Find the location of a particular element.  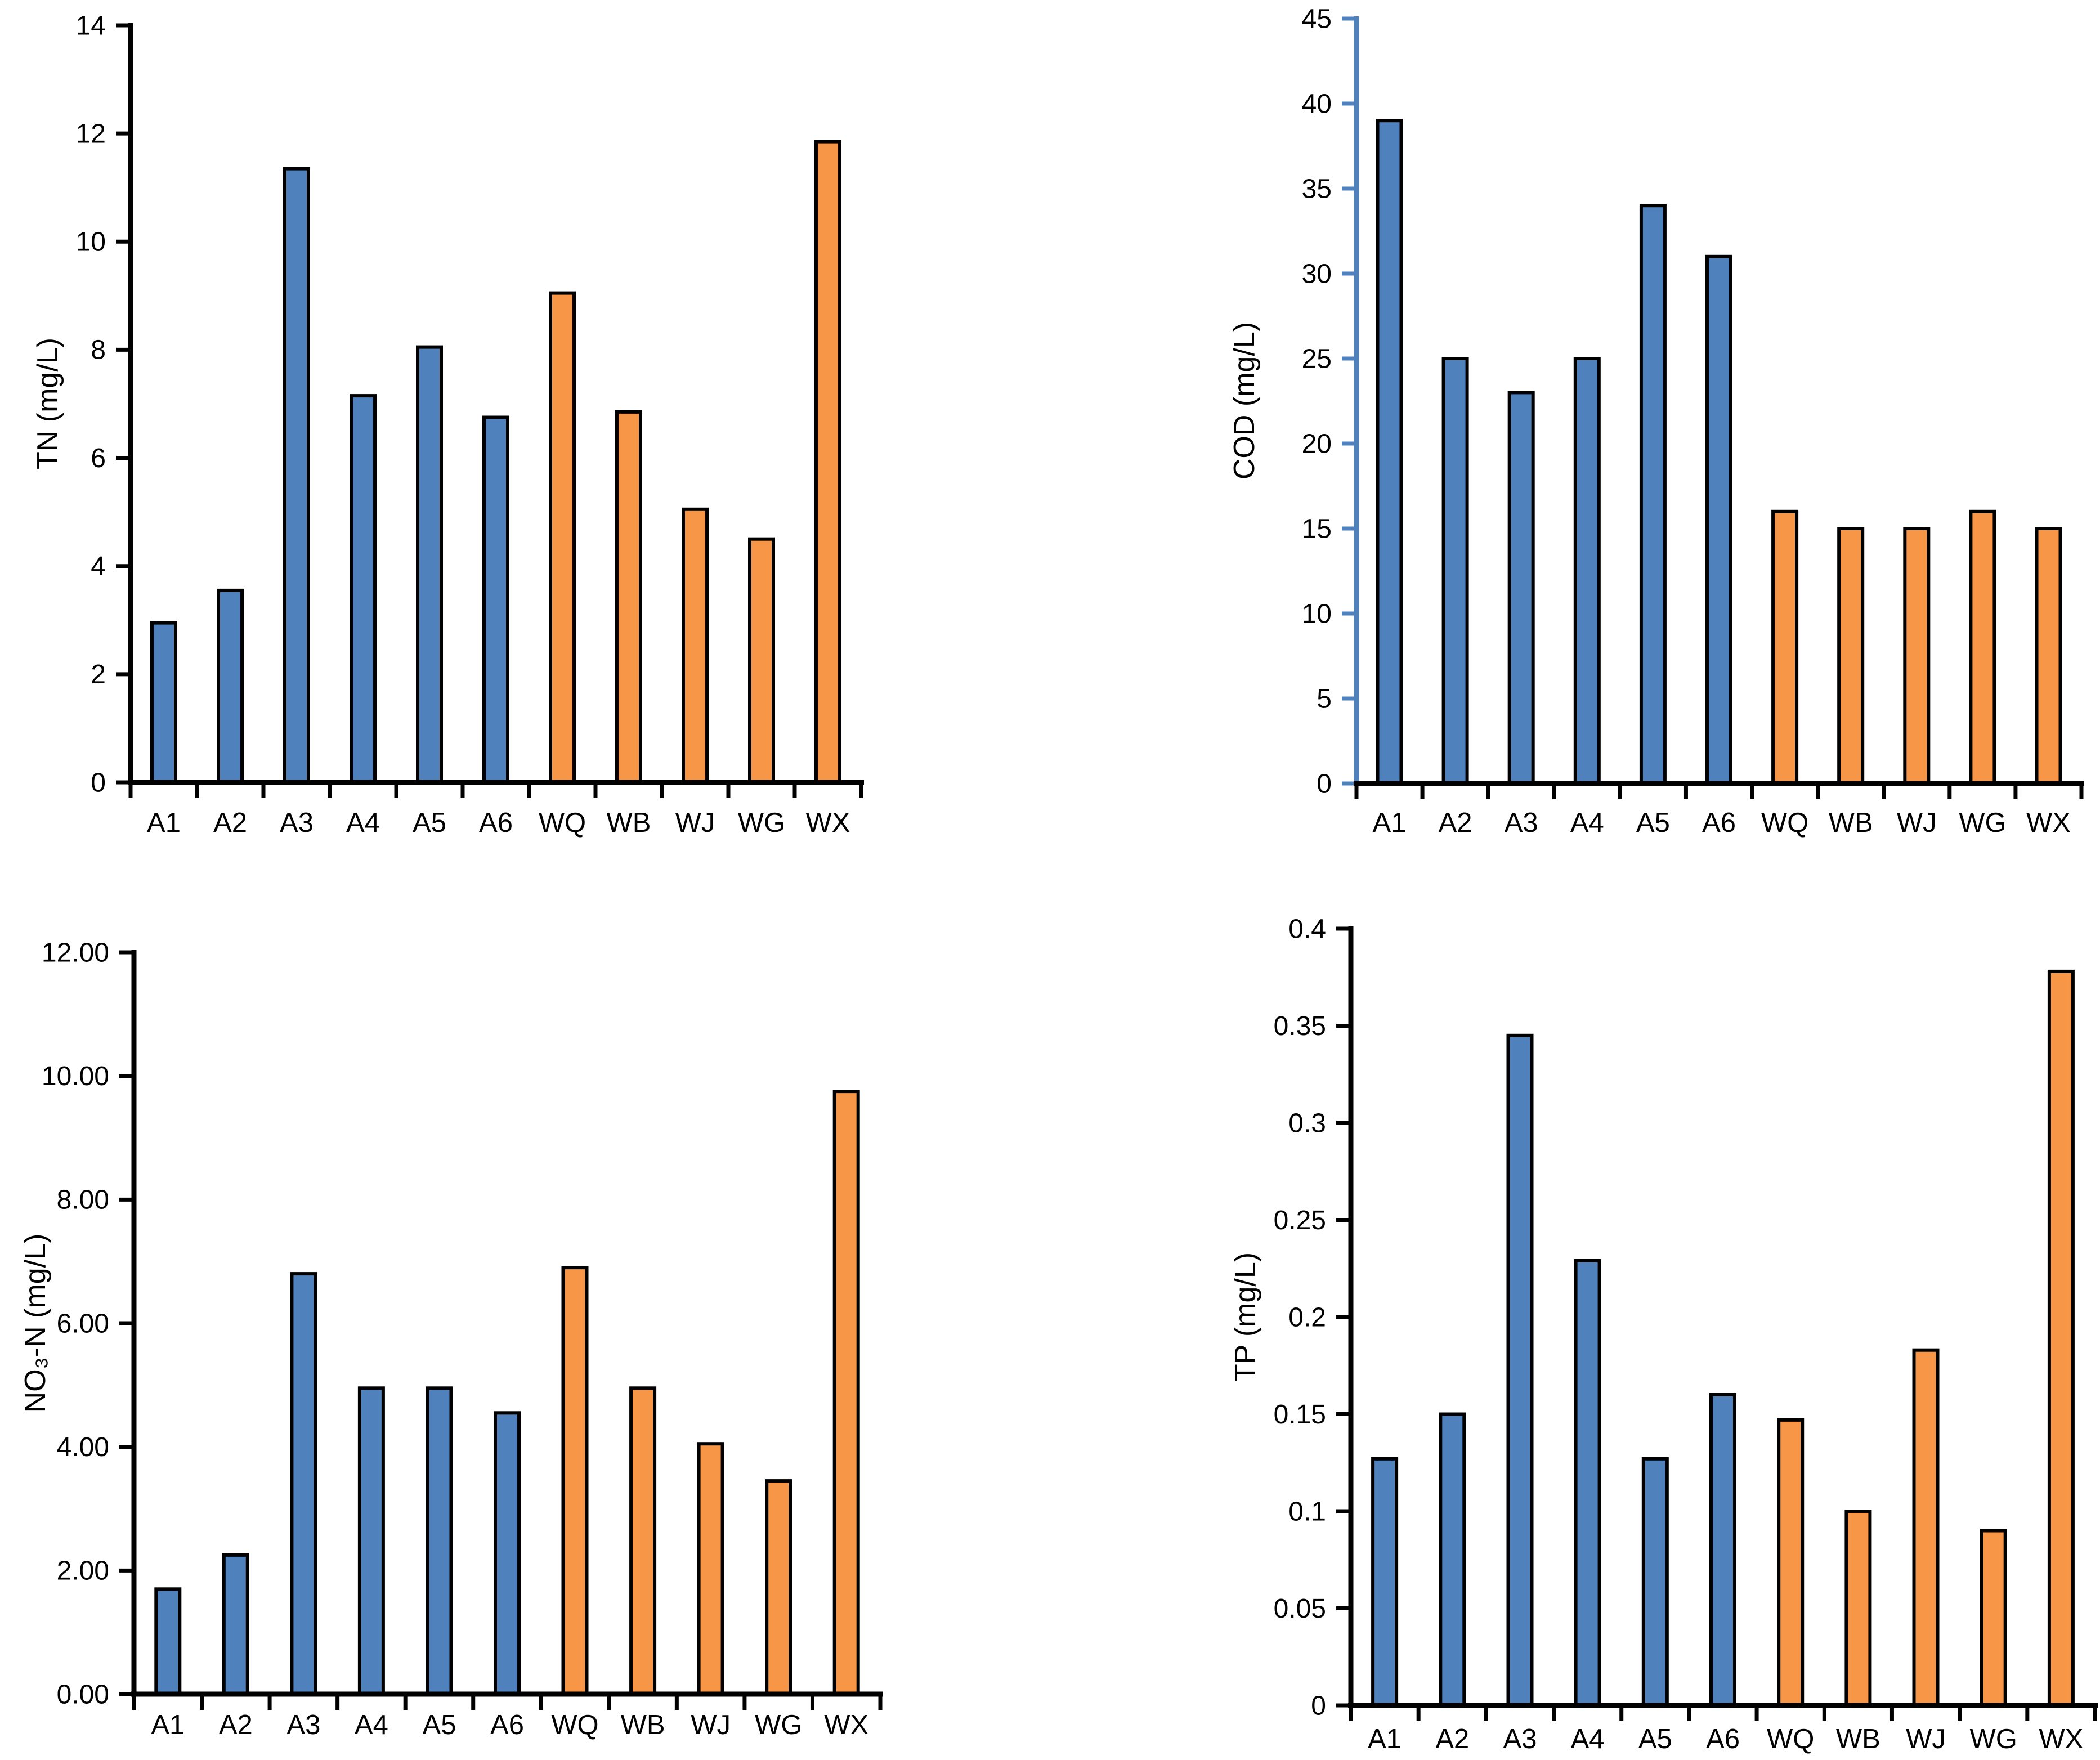

y-tick-label: 0.15 is located at coordinates (1300, 1415).